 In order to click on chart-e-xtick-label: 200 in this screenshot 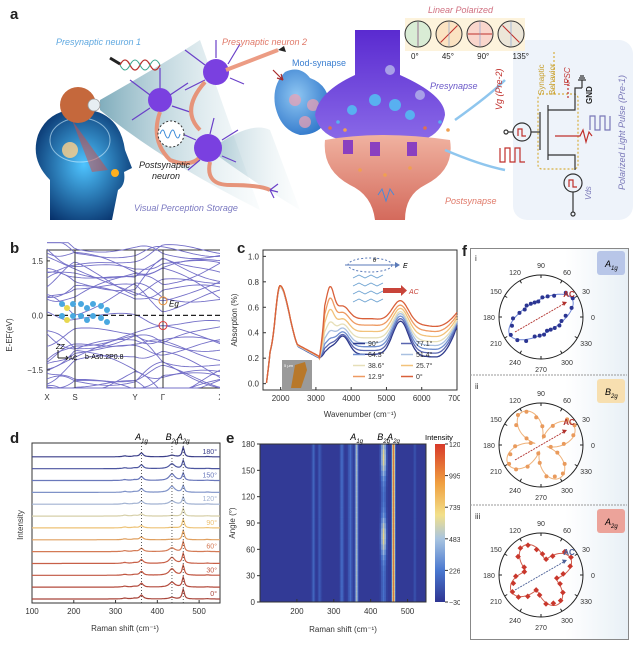, I will do `click(297, 611)`.